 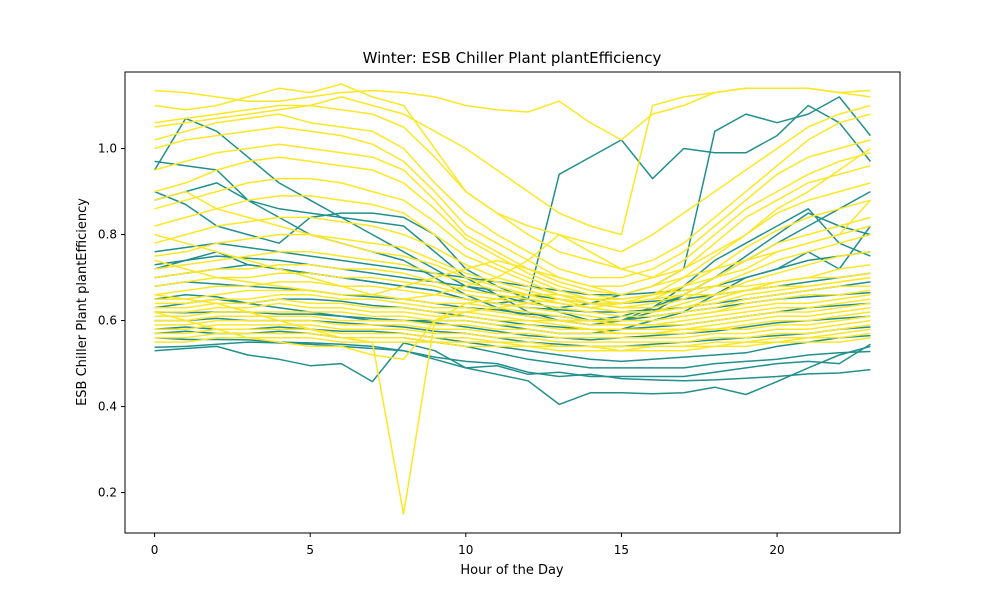 I want to click on y-tick-label: 0.8, so click(x=107, y=235).